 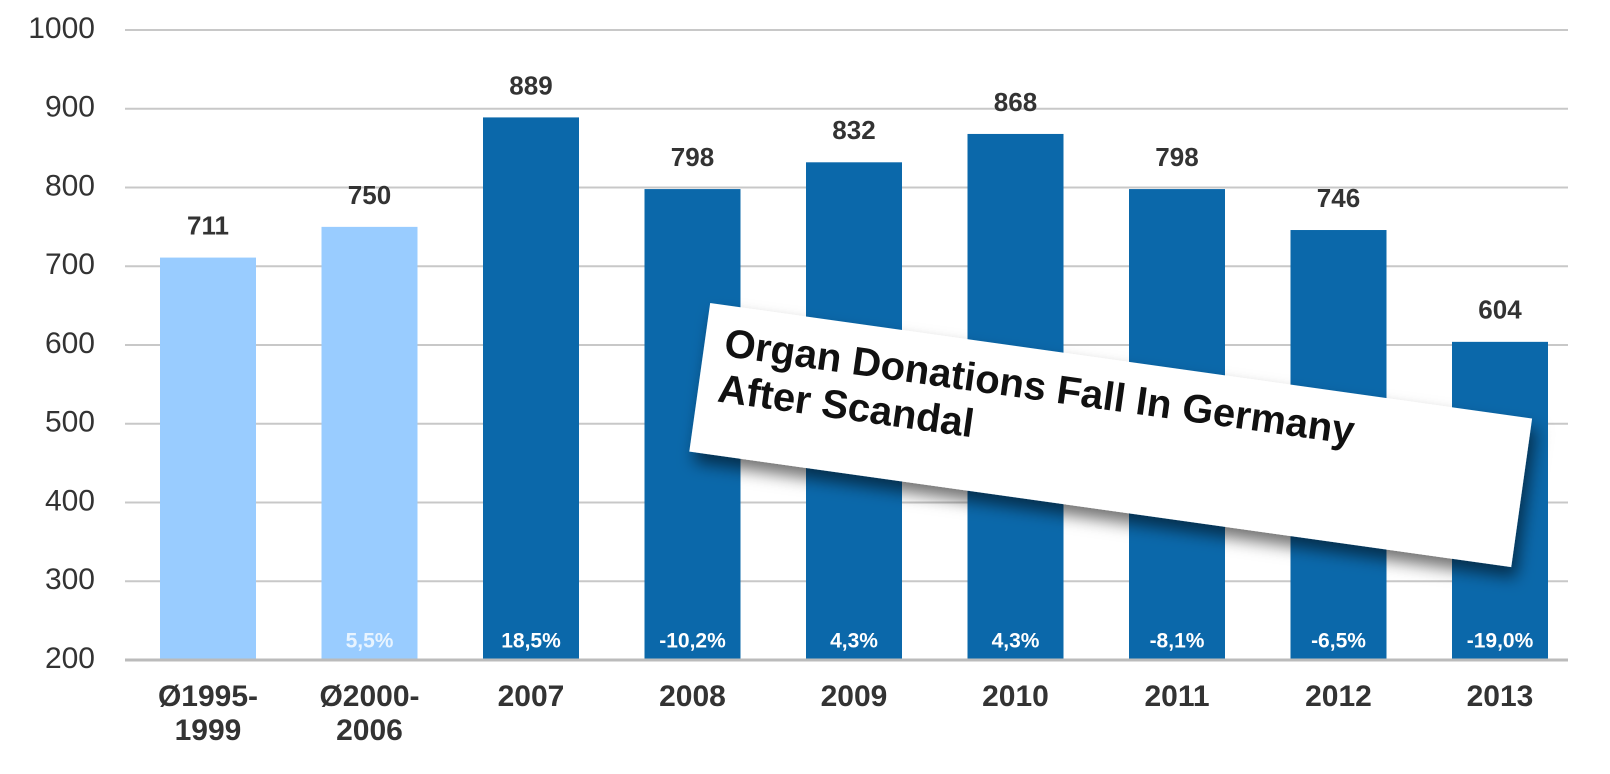 What do you see at coordinates (1338, 696) in the screenshot?
I see `x-tick-label: 2012` at bounding box center [1338, 696].